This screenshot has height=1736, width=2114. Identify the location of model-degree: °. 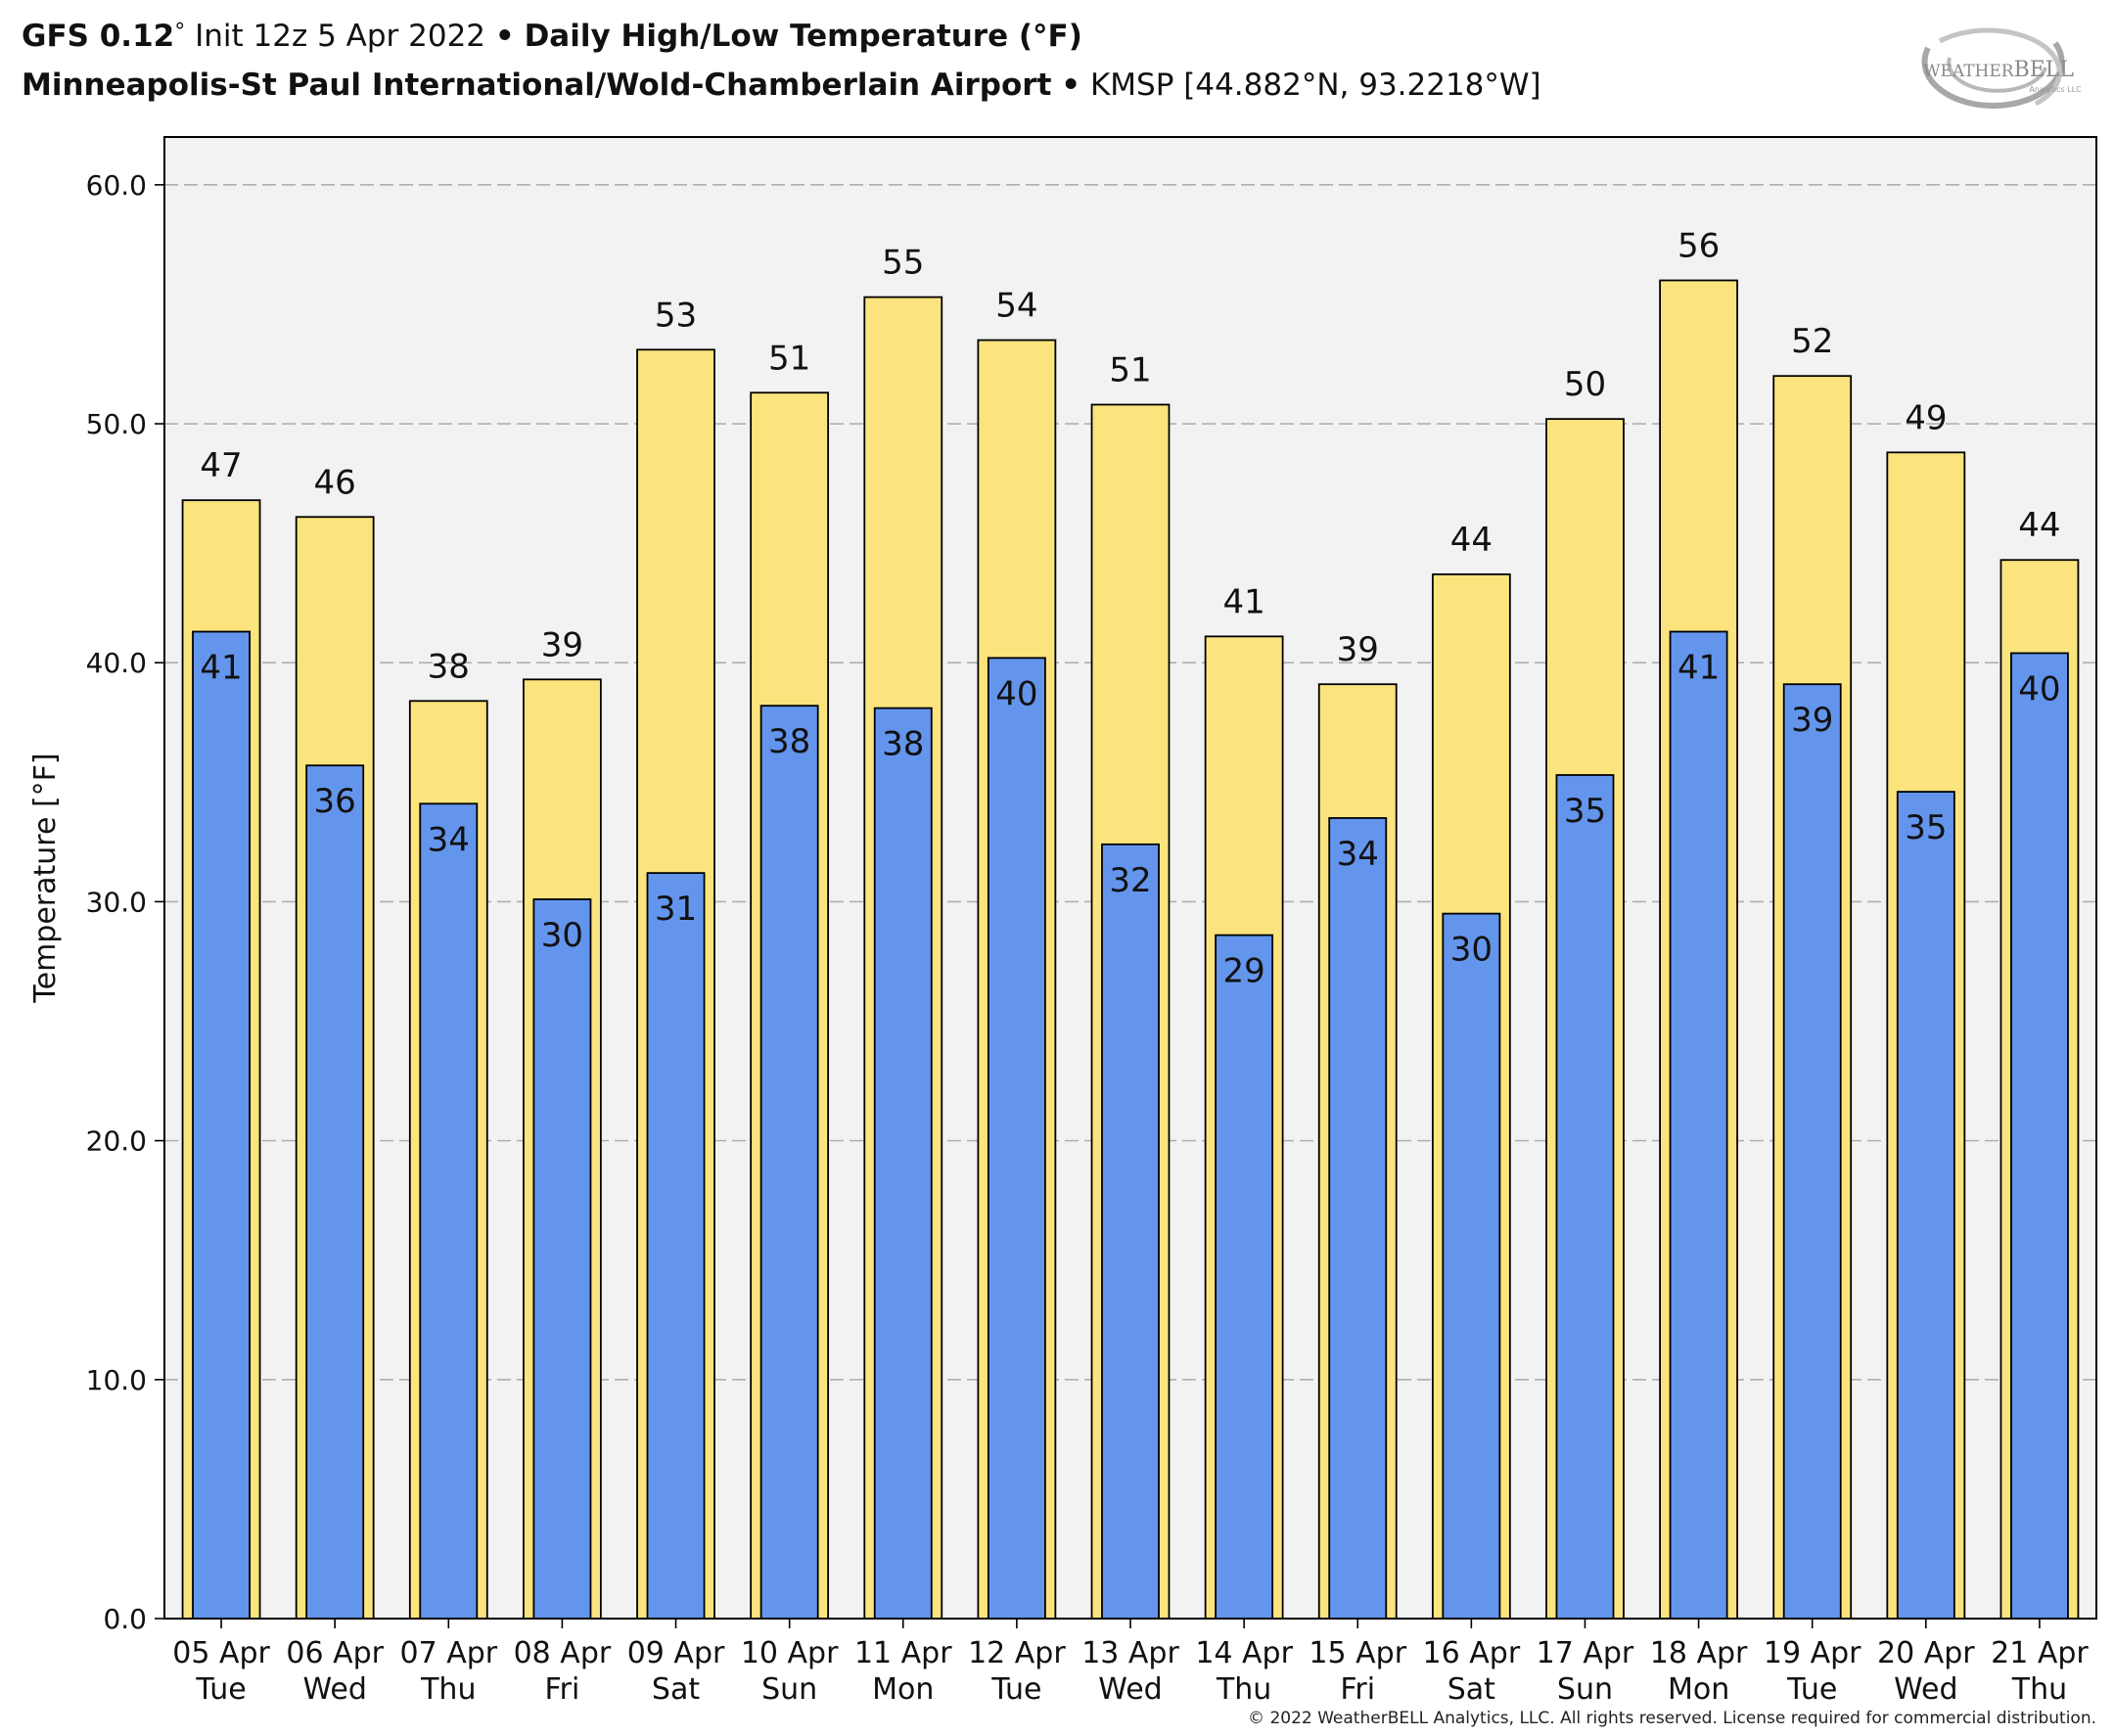
(180, 32).